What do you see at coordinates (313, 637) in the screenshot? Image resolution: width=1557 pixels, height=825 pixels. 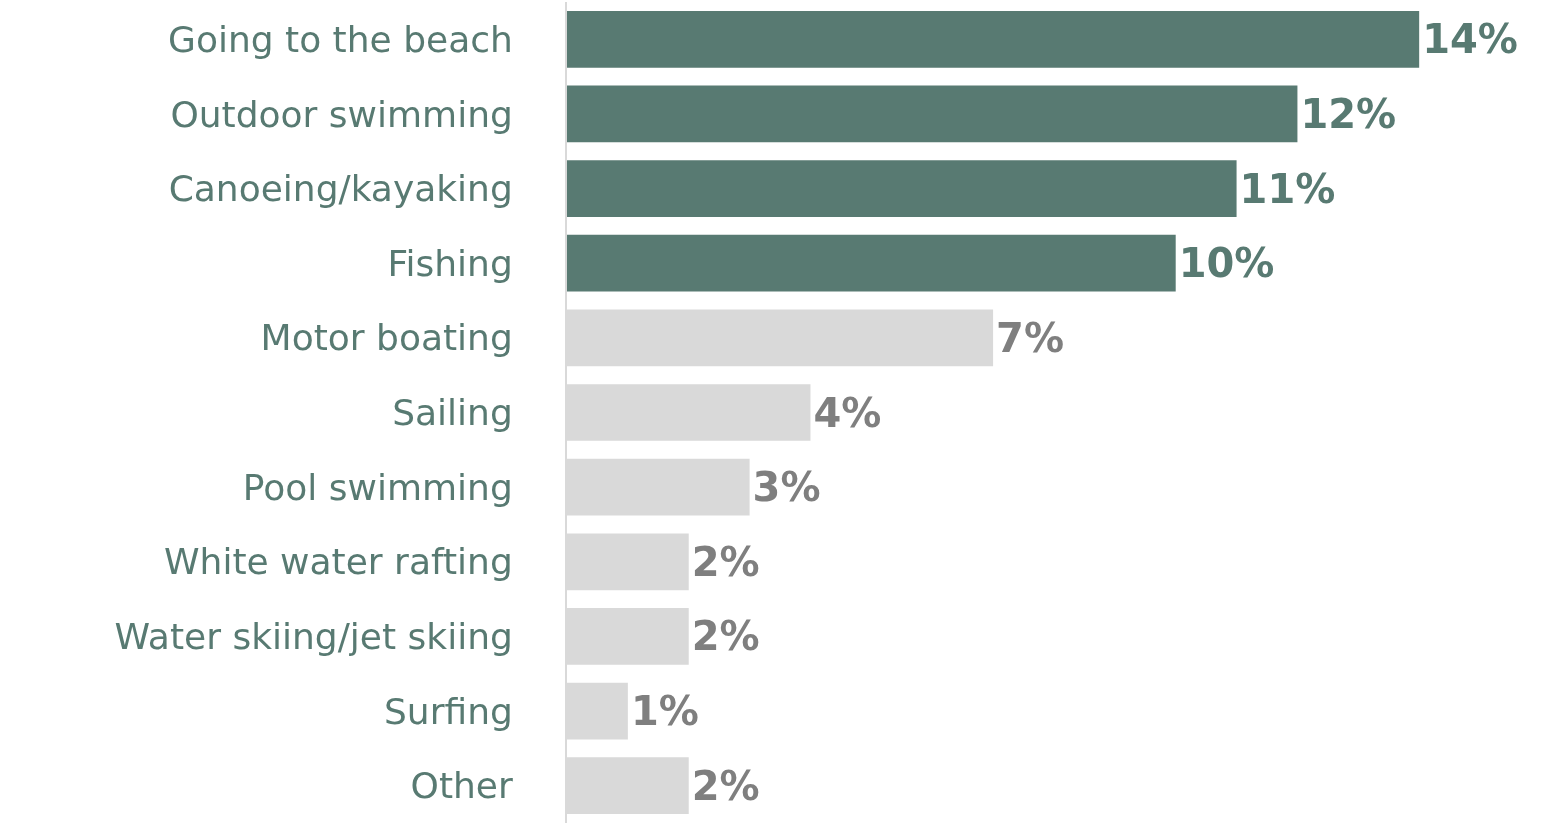 I see `y-tick-label: Water skiing/jet skiing` at bounding box center [313, 637].